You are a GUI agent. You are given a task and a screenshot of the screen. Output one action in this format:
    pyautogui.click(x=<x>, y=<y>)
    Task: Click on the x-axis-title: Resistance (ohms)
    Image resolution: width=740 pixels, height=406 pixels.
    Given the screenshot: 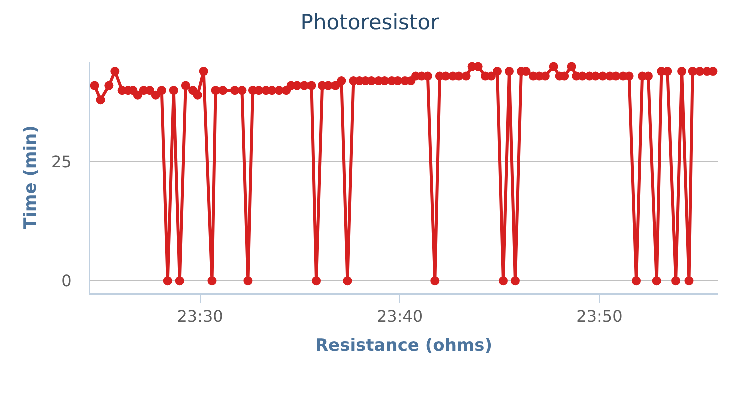 What is the action you would take?
    pyautogui.click(x=404, y=346)
    